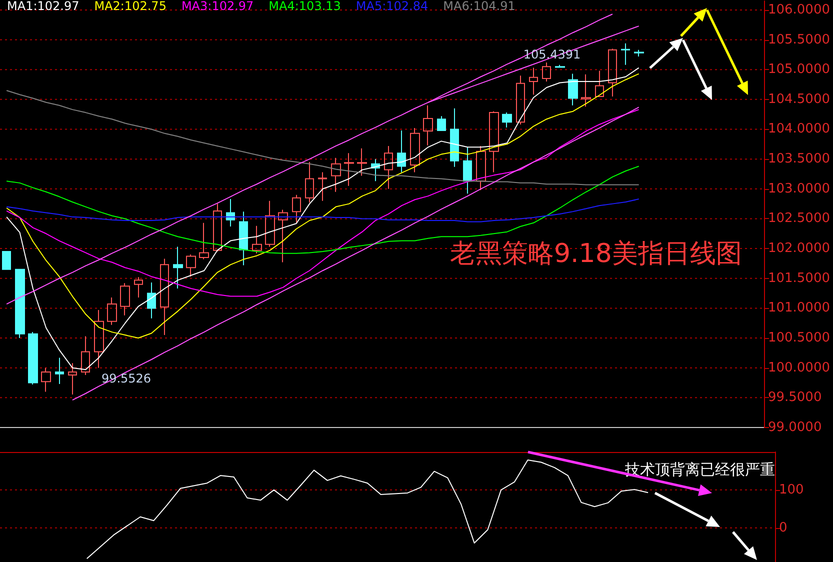 The image size is (833, 562). What do you see at coordinates (799, 129) in the screenshot?
I see `y-tick-label: 104.0000` at bounding box center [799, 129].